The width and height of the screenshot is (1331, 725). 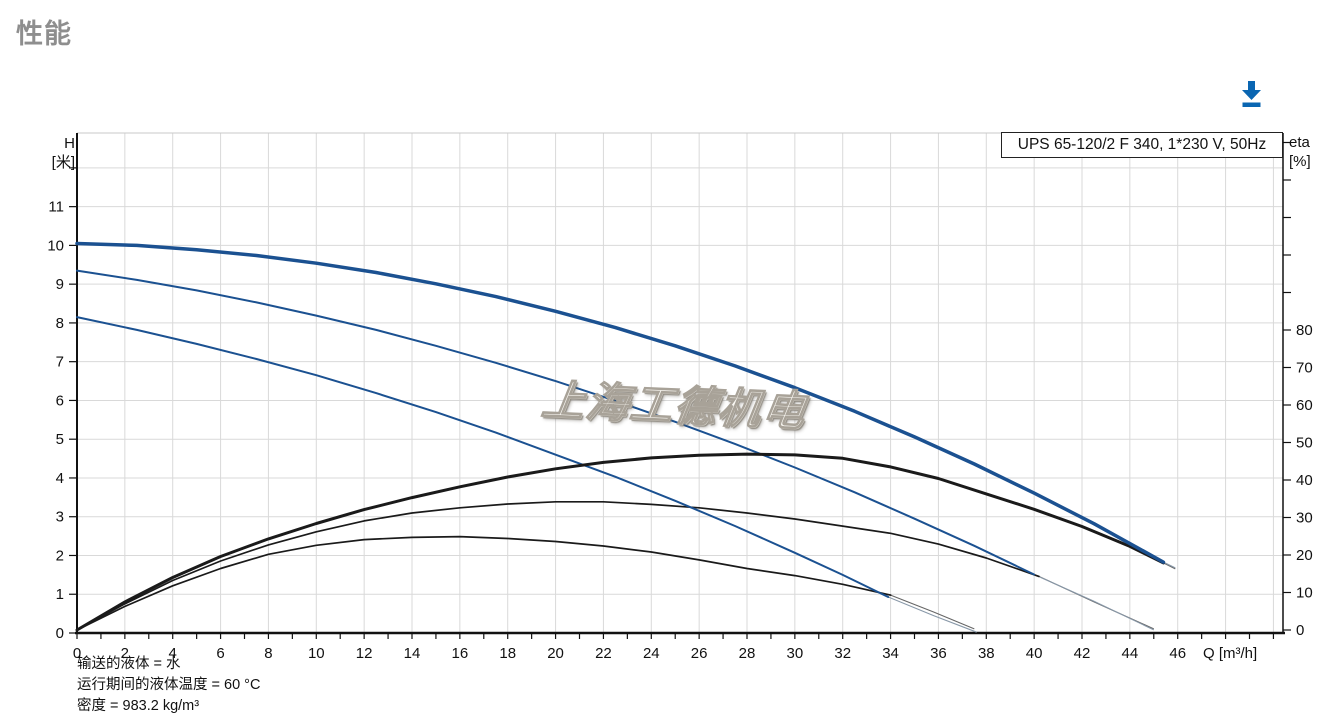 I want to click on pump-model-label: UPS 65-120/2 F 340, 1*230 V, 50Hz, so click(x=1142, y=145).